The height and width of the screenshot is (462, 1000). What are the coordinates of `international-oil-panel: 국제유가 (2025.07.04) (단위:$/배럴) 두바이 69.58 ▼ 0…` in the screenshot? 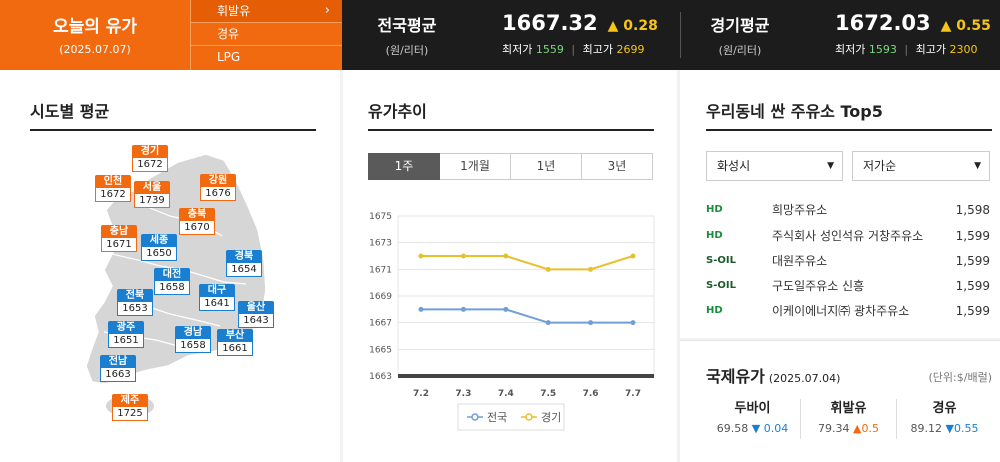 It's located at (840, 401).